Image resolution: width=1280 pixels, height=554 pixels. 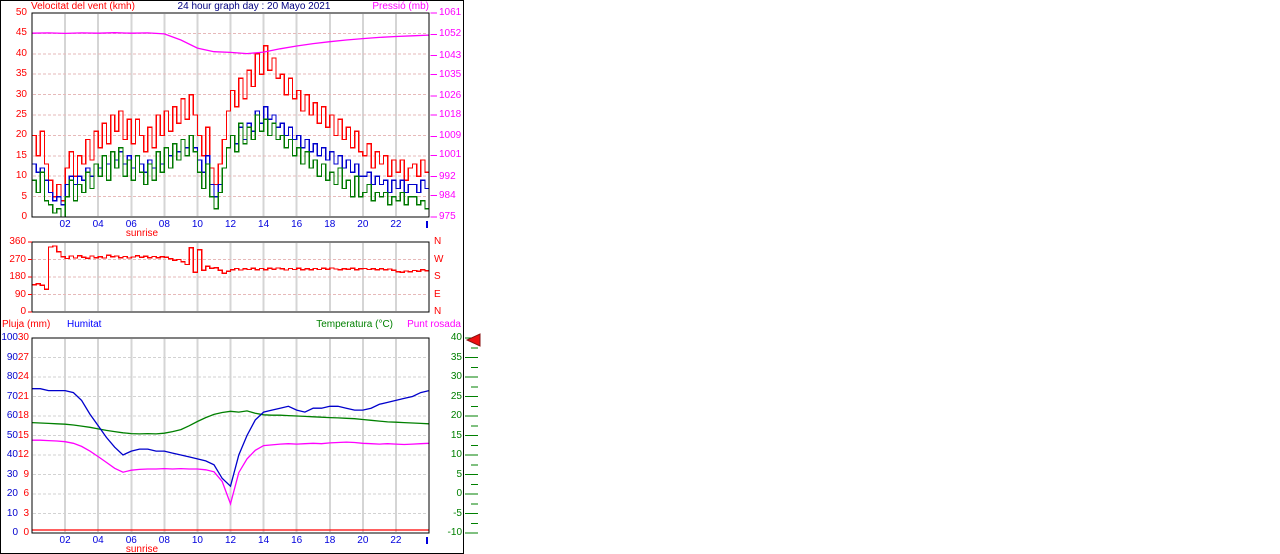 I want to click on pressure-tick-label: 1043, so click(x=450, y=55).